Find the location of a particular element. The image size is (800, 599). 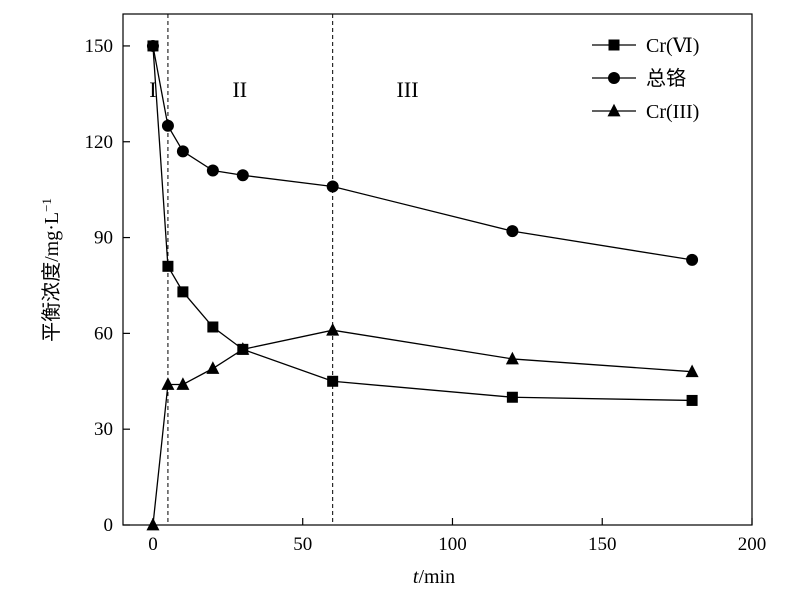

legend-item: Cr(Ⅵ) is located at coordinates (645, 46).